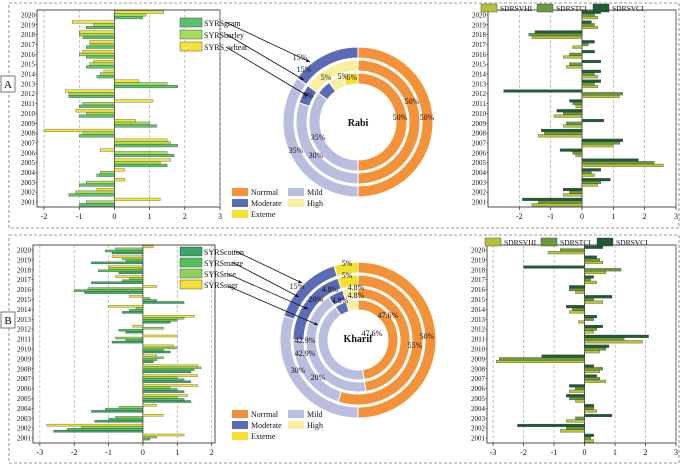 The image size is (685, 467). I want to click on y-tick-label: 2018, so click(24, 270).